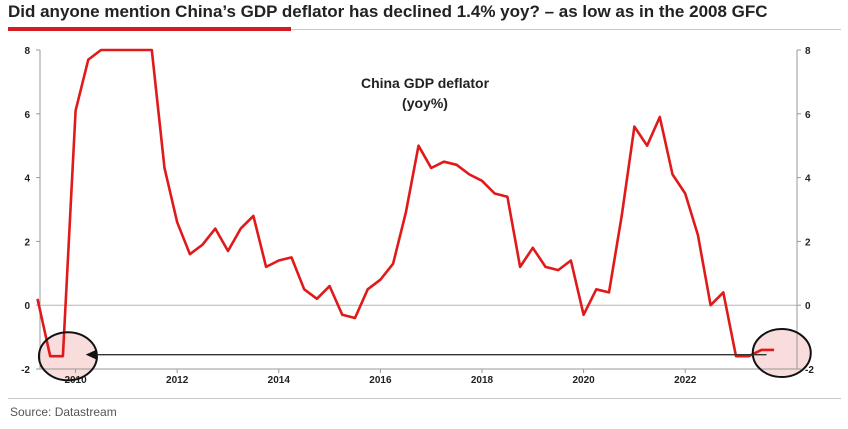  What do you see at coordinates (27, 306) in the screenshot?
I see `y-tick-label-left: 0` at bounding box center [27, 306].